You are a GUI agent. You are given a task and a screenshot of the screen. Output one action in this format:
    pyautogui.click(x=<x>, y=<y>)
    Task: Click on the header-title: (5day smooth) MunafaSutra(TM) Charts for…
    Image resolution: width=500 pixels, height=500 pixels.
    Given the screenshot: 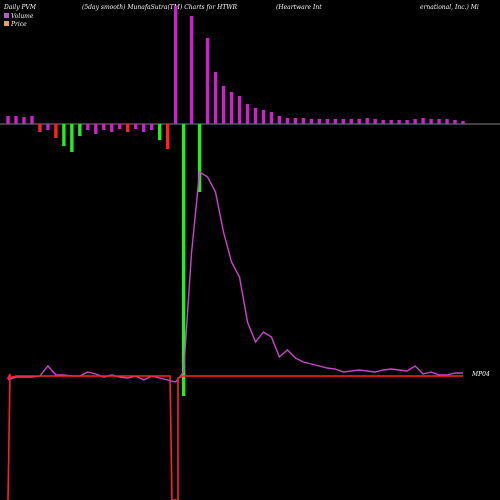 What is the action you would take?
    pyautogui.click(x=160, y=7)
    